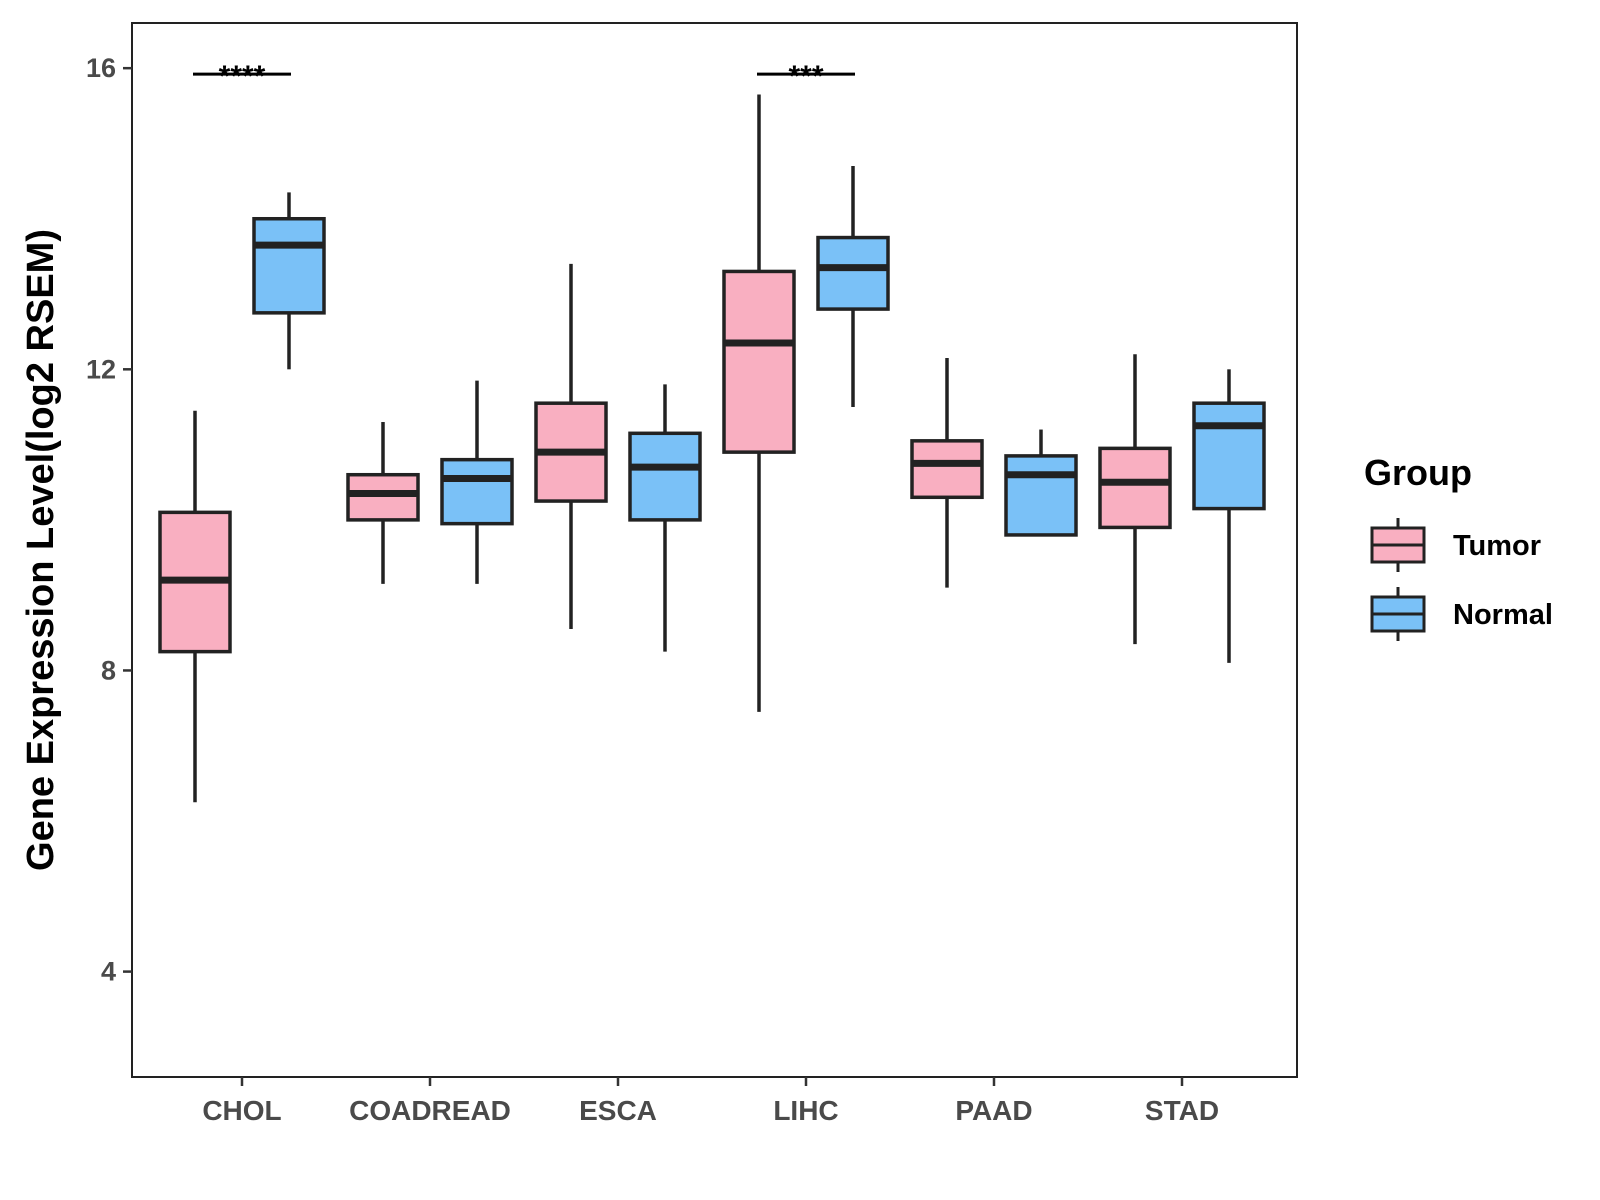 The width and height of the screenshot is (1600, 1200). I want to click on x-axis: CHOL COADREAD ESCA LIHC PAAD STAD, so click(710, 1101).